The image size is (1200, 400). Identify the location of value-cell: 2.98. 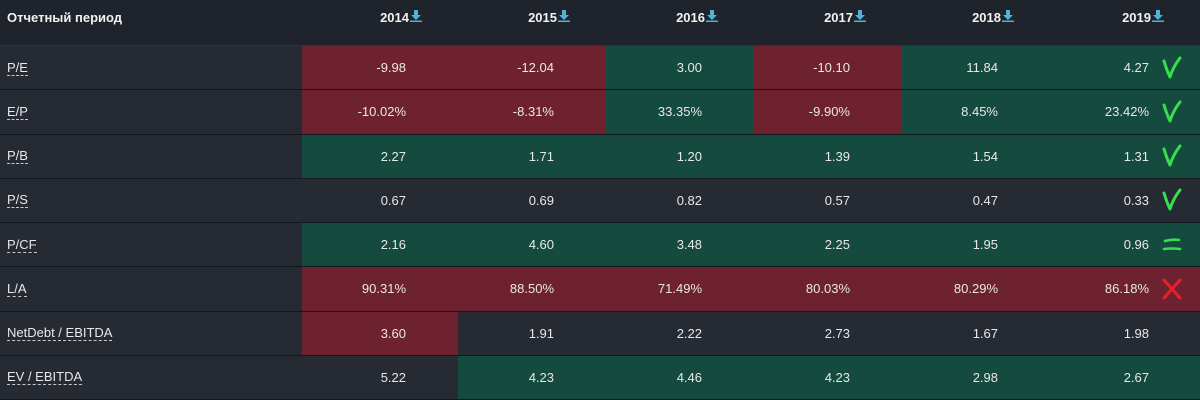
(976, 377).